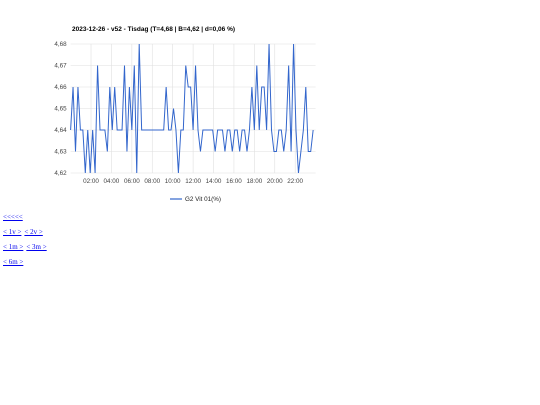 The height and width of the screenshot is (405, 540). Describe the element at coordinates (193, 181) in the screenshot. I see `x-tick-label: 12:00` at that location.